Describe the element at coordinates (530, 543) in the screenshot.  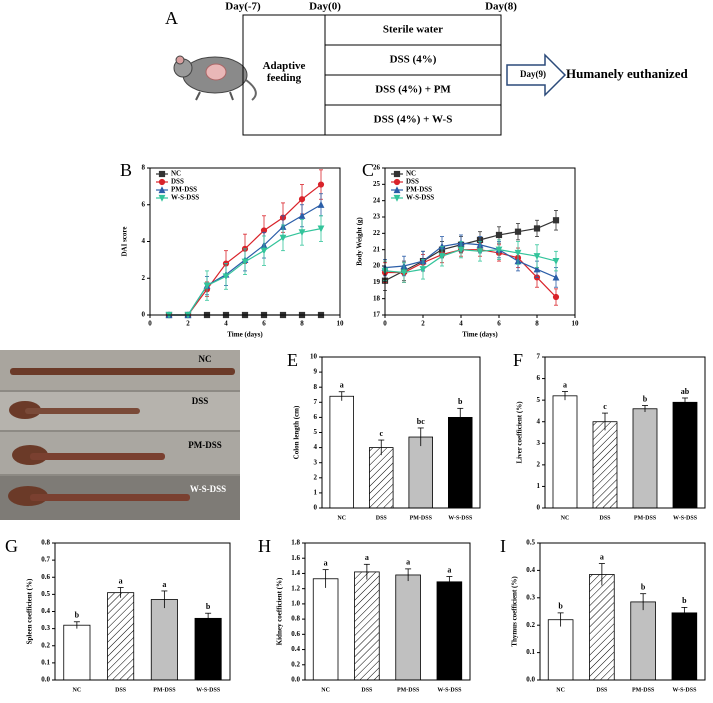
I see `y-tick-label: 0.5` at that location.